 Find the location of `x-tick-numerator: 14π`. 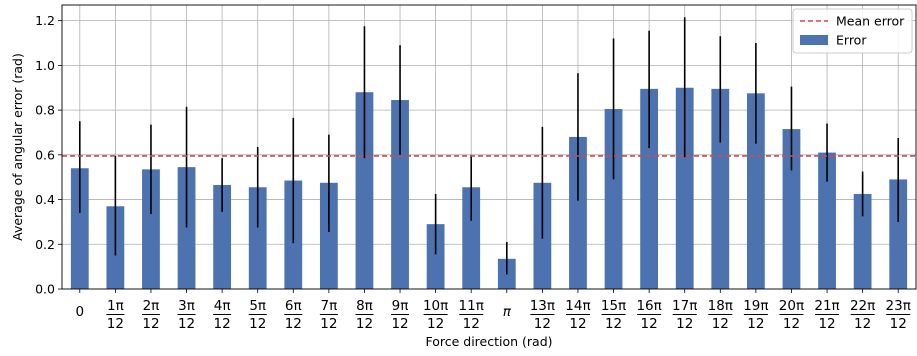

x-tick-numerator: 14π is located at coordinates (577, 306).